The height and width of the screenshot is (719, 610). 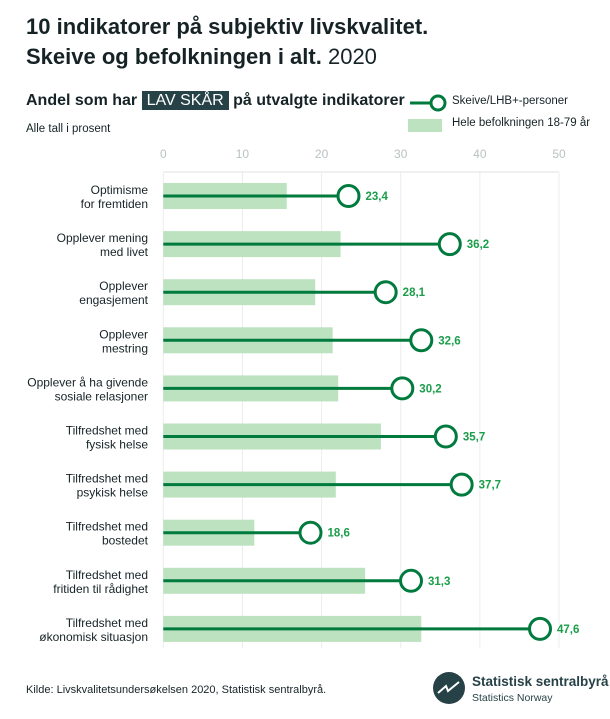 I want to click on category-label: Opplever mening med livet, so click(x=103, y=245).